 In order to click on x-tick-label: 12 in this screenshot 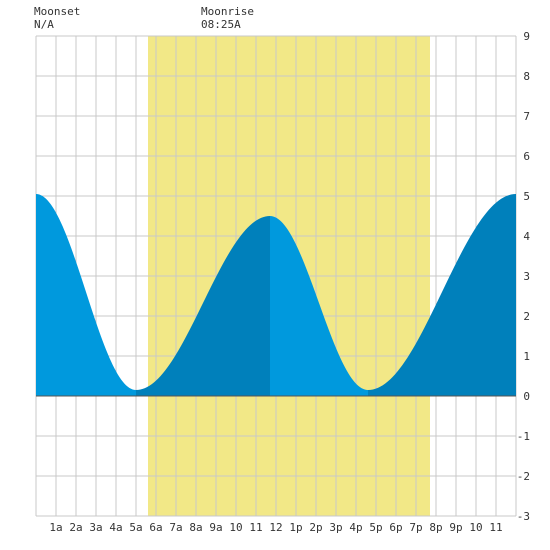, I will do `click(275, 527)`.